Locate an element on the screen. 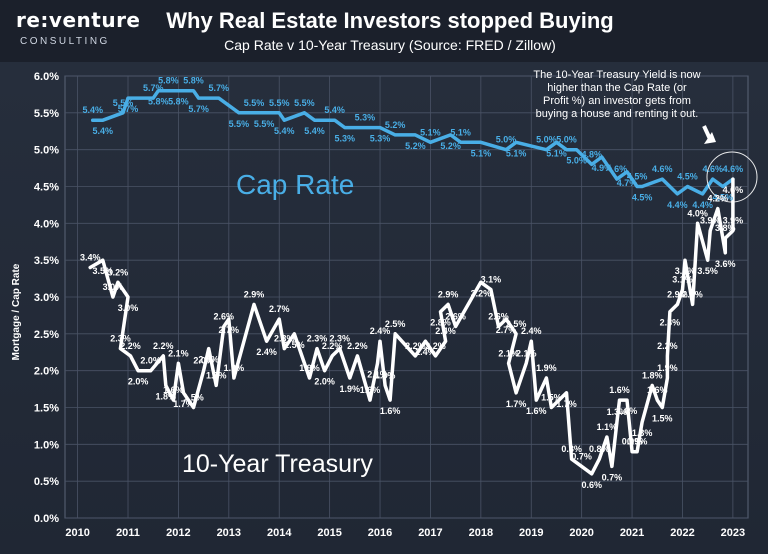  y-tick-label: 3.0% is located at coordinates (46, 298).